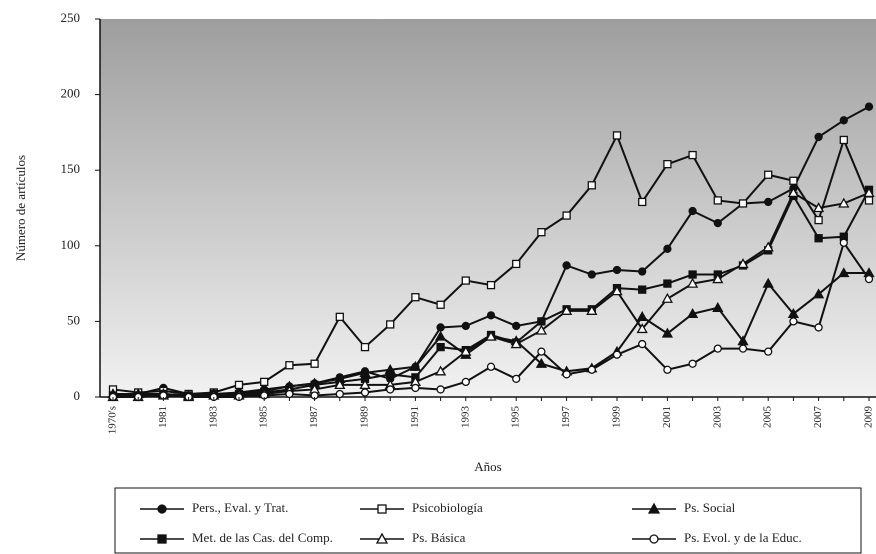 The height and width of the screenshot is (554, 876). What do you see at coordinates (869, 417) in the screenshot?
I see `x-tick-label: 2009` at bounding box center [869, 417].